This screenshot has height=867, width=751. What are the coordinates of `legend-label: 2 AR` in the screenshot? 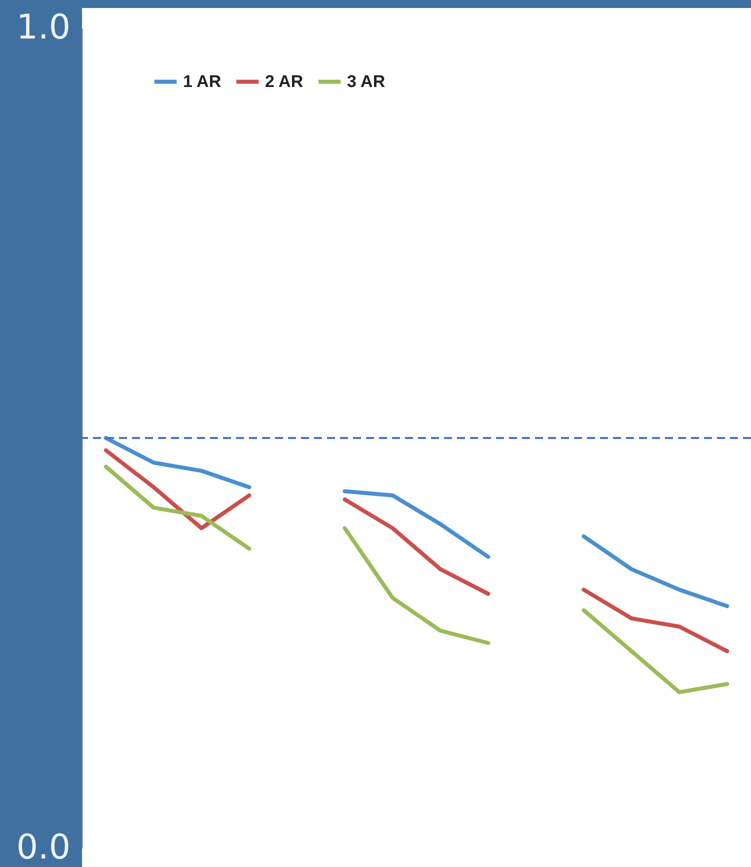 It's located at (284, 81).